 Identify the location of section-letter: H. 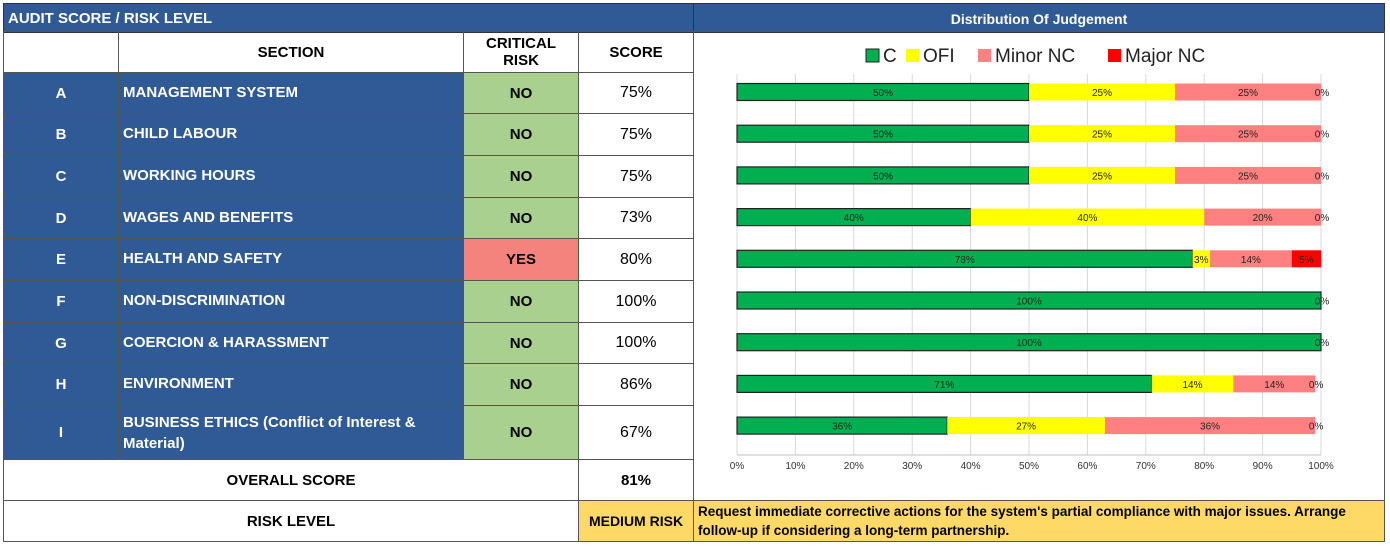
(61, 384).